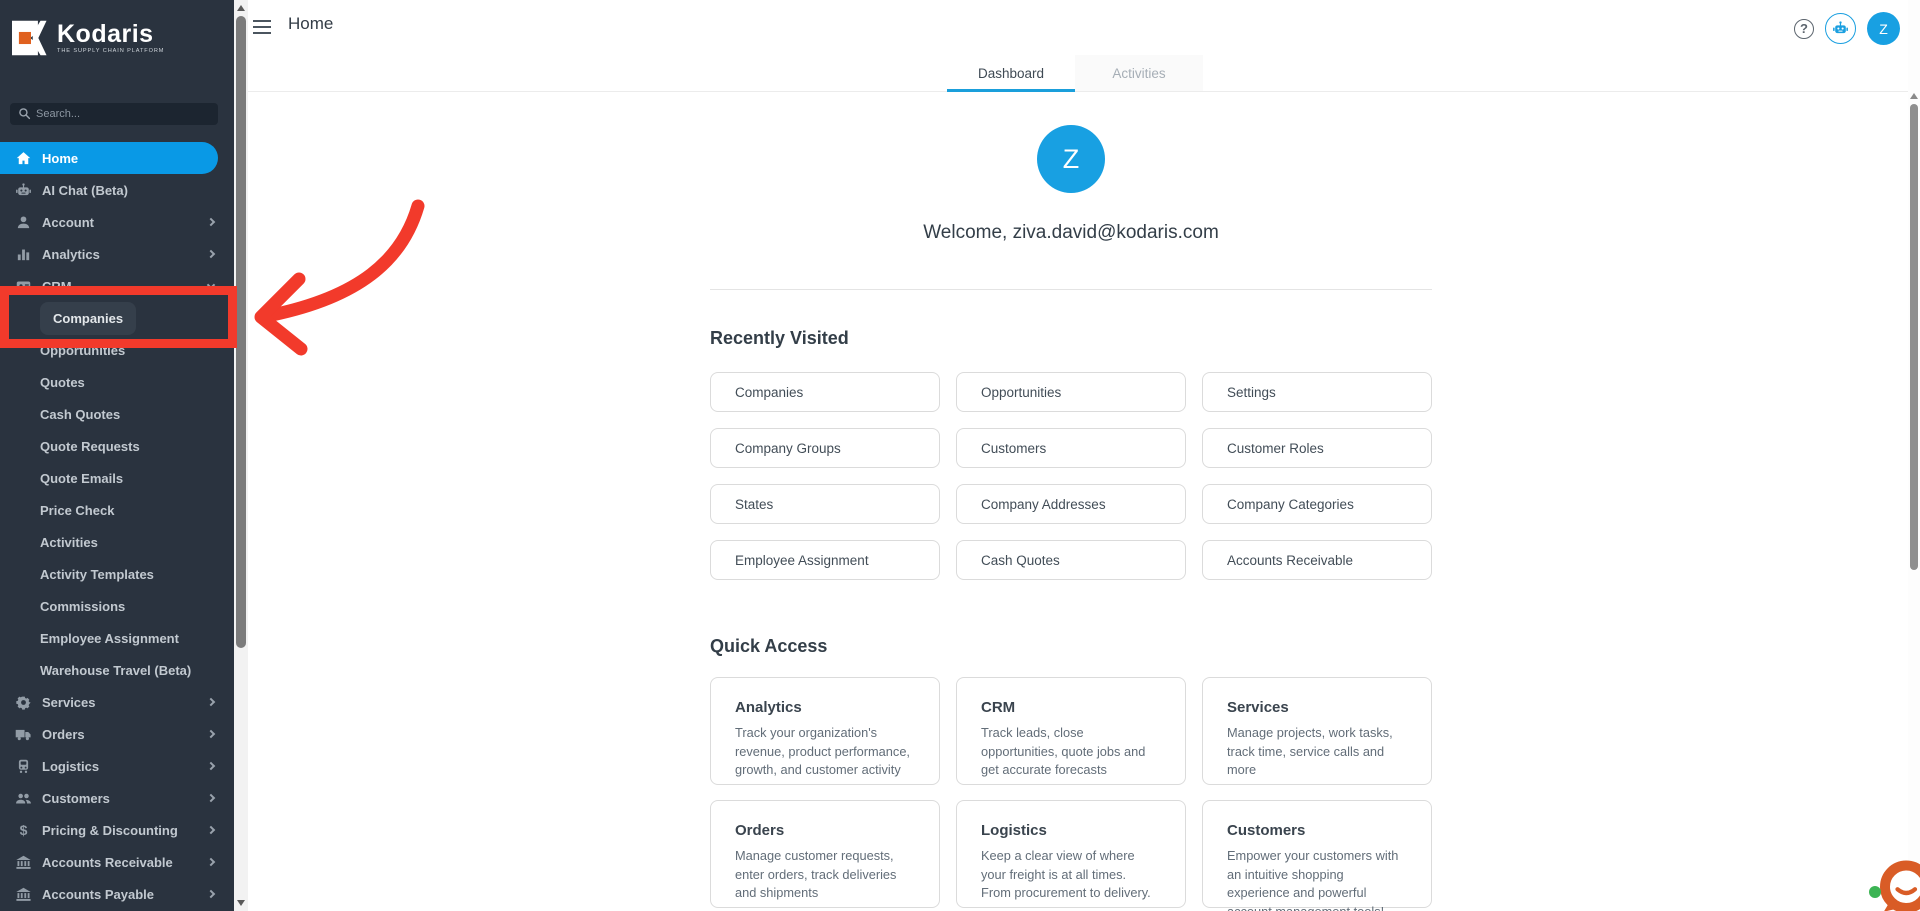  Describe the element at coordinates (69, 542) in the screenshot. I see `sidebar-item-activities: Activities` at that location.